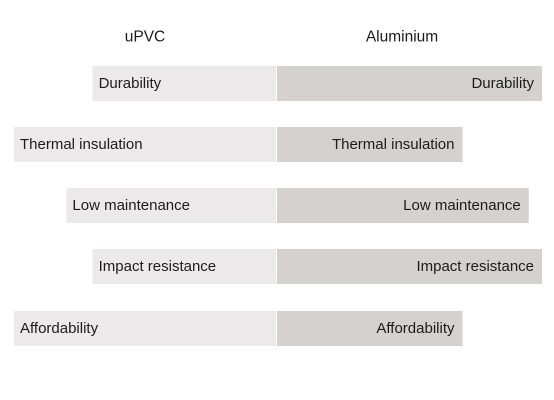  I want to click on label-upvc-durability: Durability, so click(130, 83).